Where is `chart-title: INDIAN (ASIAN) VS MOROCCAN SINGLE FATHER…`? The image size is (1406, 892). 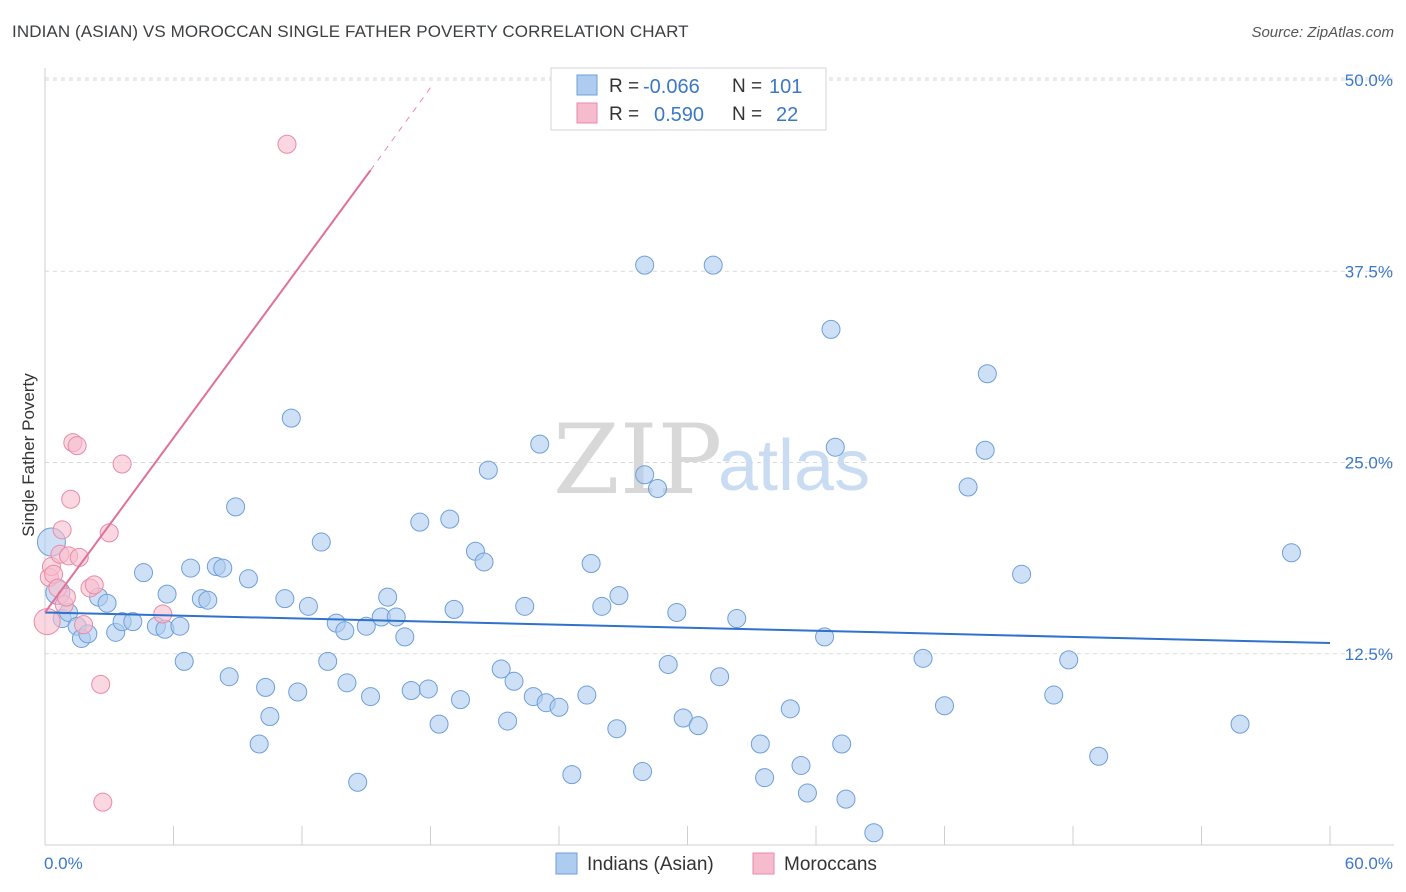 chart-title: INDIAN (ASIAN) VS MOROCCAN SINGLE FATHER… is located at coordinates (350, 31).